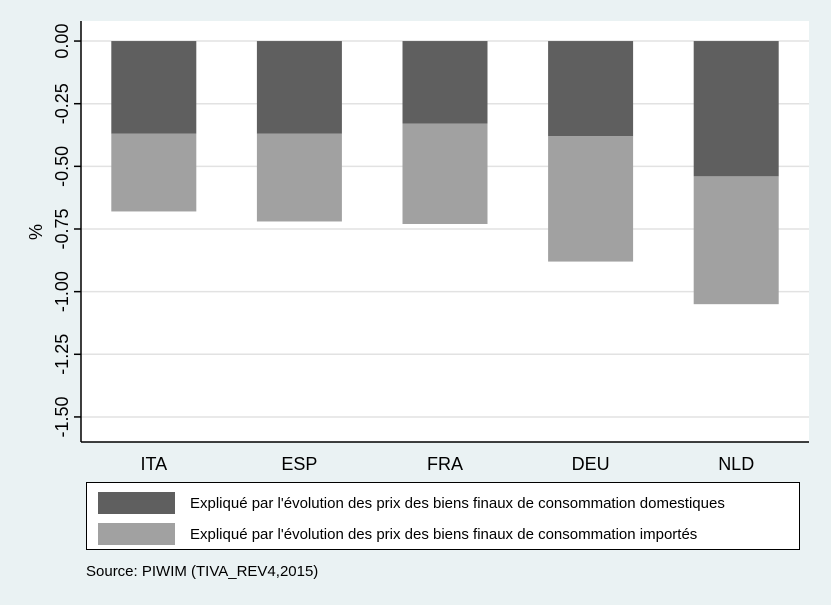  What do you see at coordinates (736, 464) in the screenshot?
I see `x-tick-label: NLD` at bounding box center [736, 464].